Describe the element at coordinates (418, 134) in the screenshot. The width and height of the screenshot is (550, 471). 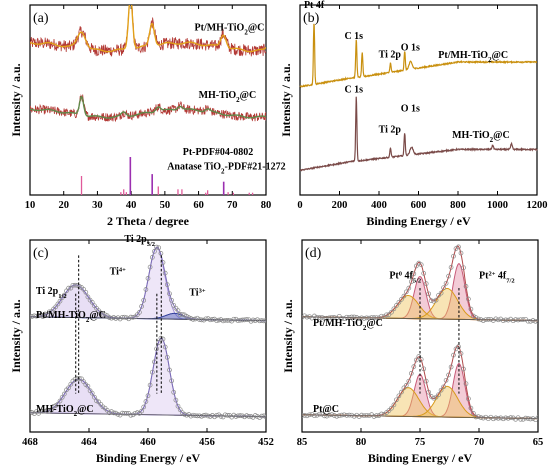
I see `survey-line` at that location.